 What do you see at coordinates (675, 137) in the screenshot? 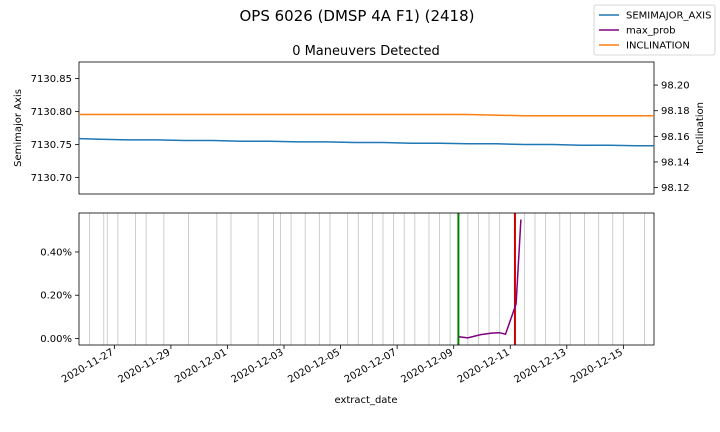
I see `top-ytick-right-label: 98.16` at bounding box center [675, 137].